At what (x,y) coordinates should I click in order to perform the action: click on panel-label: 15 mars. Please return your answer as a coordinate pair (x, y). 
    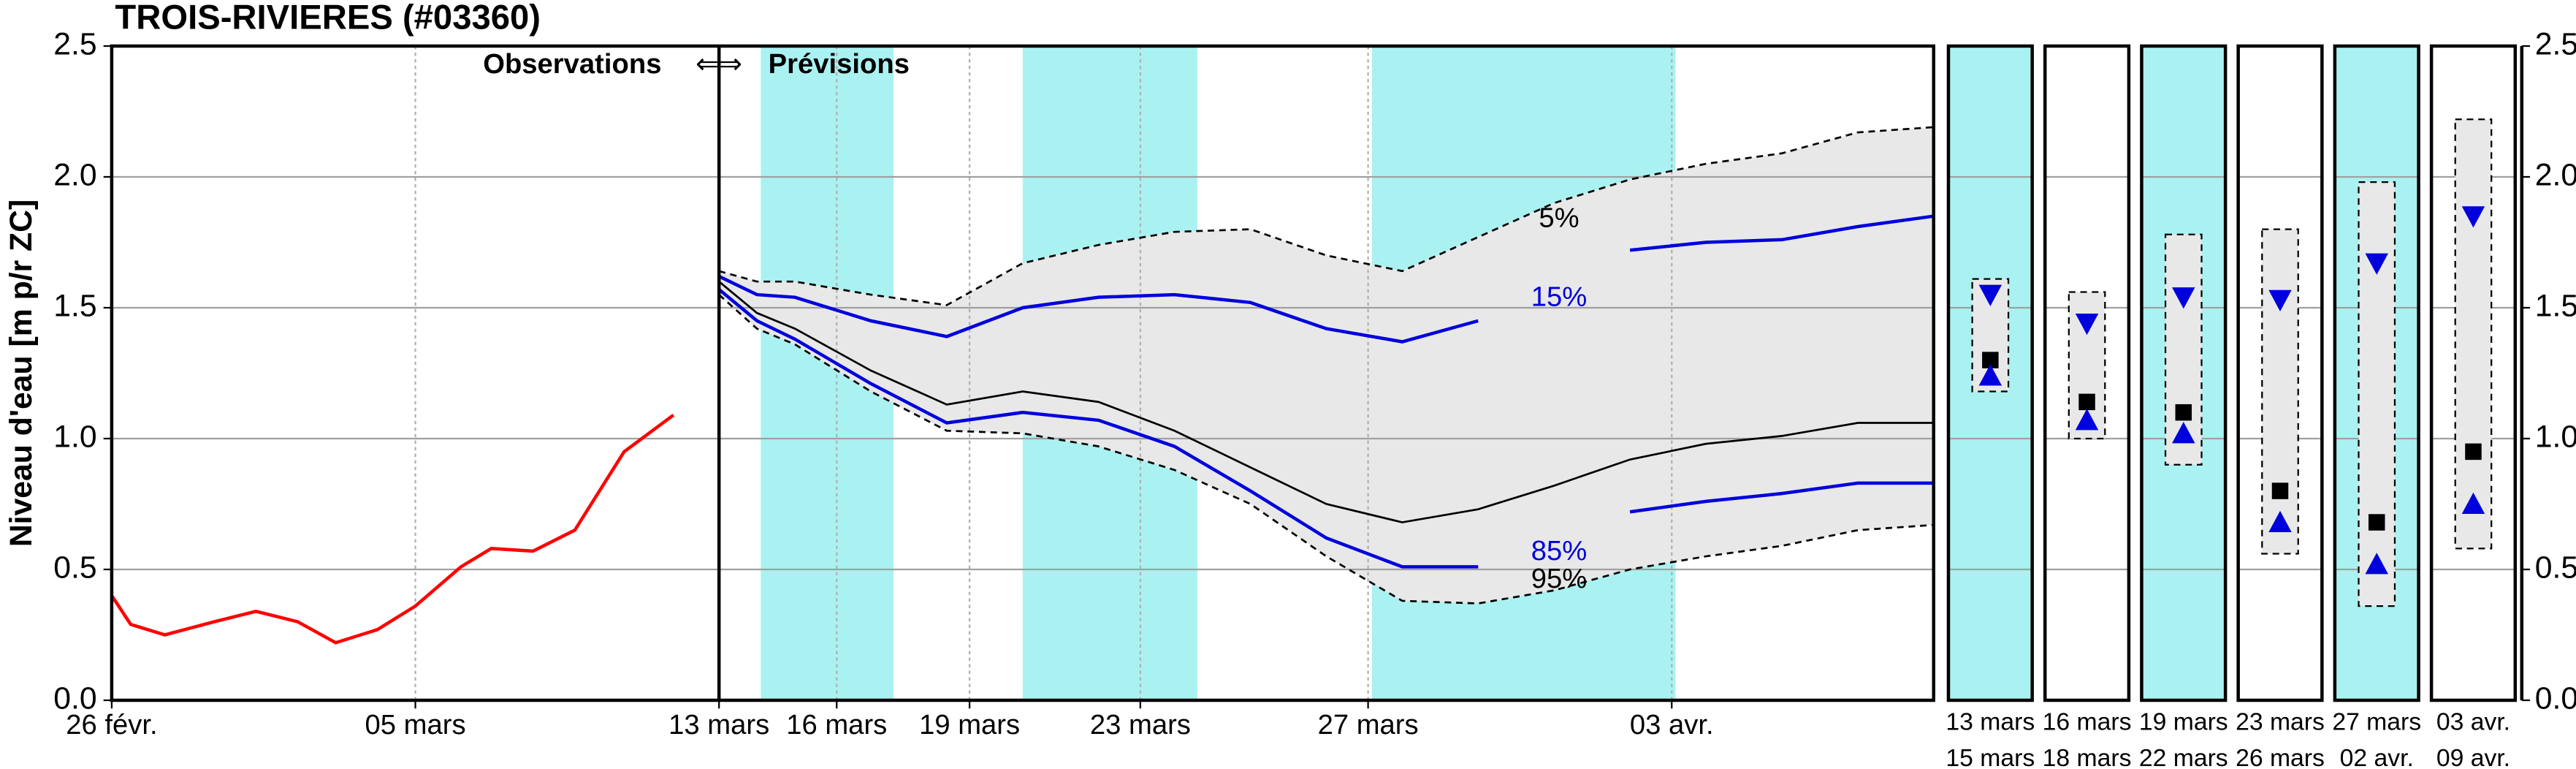
    Looking at the image, I should click on (1990, 756).